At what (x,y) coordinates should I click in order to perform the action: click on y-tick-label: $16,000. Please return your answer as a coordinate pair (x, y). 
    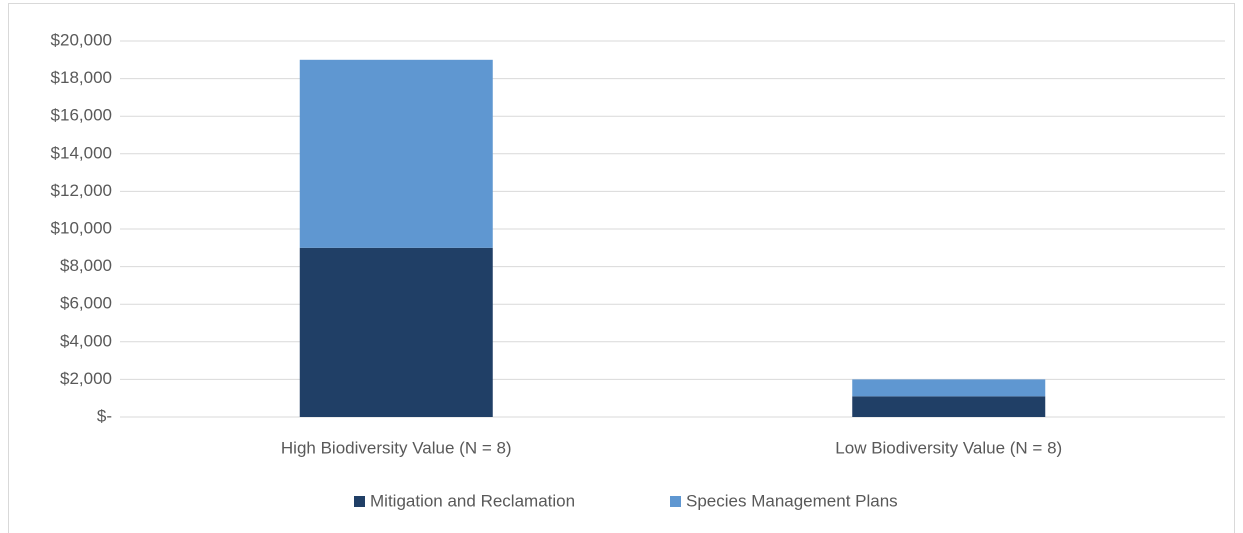
    Looking at the image, I should click on (81, 115).